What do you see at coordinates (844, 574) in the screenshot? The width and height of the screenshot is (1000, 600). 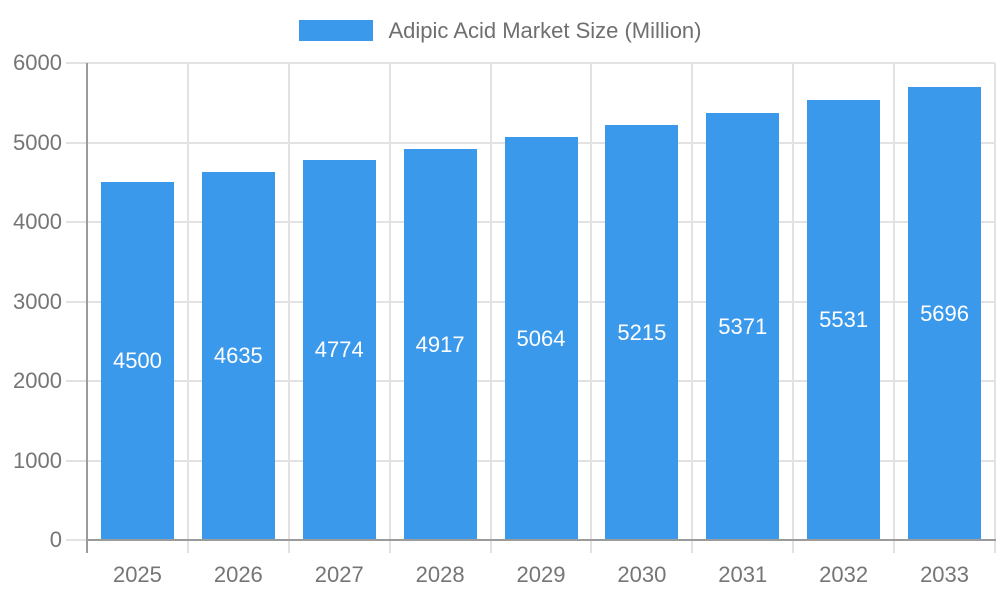 I see `x-axis-tick-label: 2032` at bounding box center [844, 574].